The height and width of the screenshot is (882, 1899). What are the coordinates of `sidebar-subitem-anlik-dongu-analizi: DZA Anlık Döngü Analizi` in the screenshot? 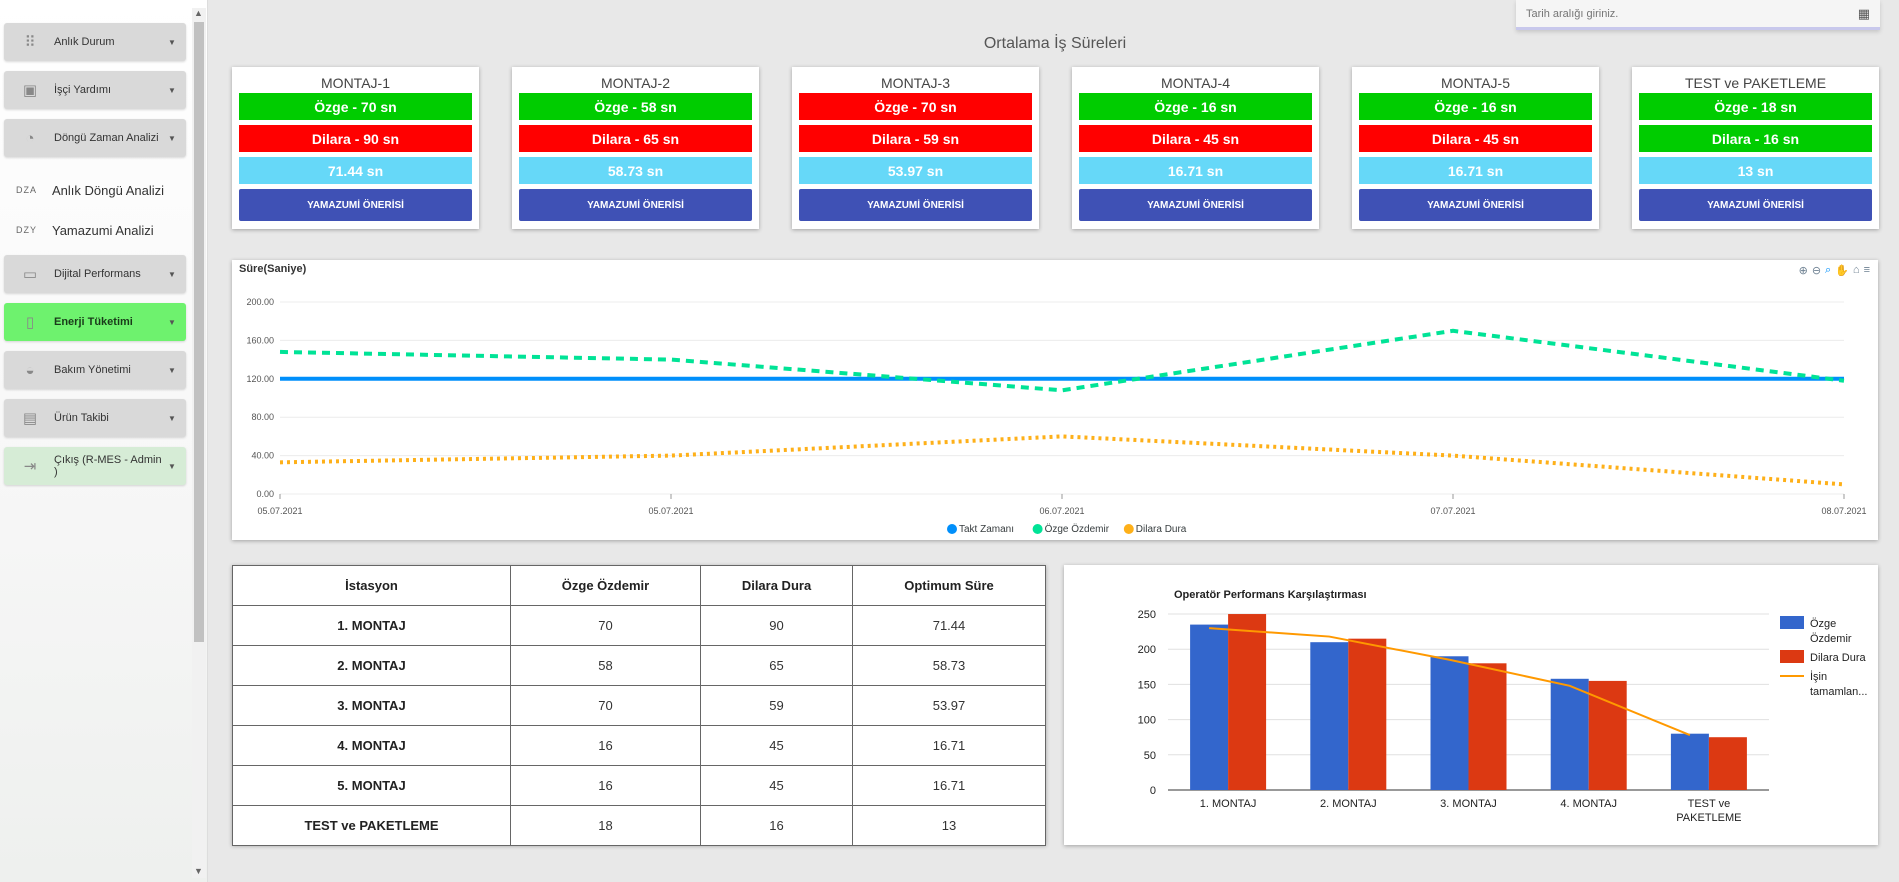 It's located at (90, 190).